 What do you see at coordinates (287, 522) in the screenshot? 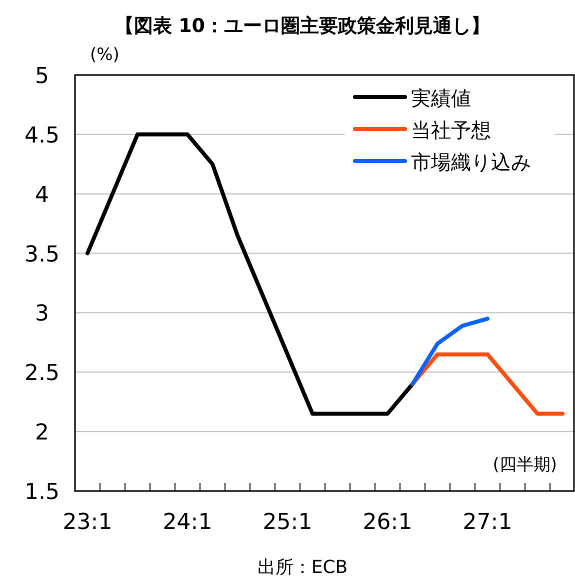
I see `x-tick-label: 25:1` at bounding box center [287, 522].